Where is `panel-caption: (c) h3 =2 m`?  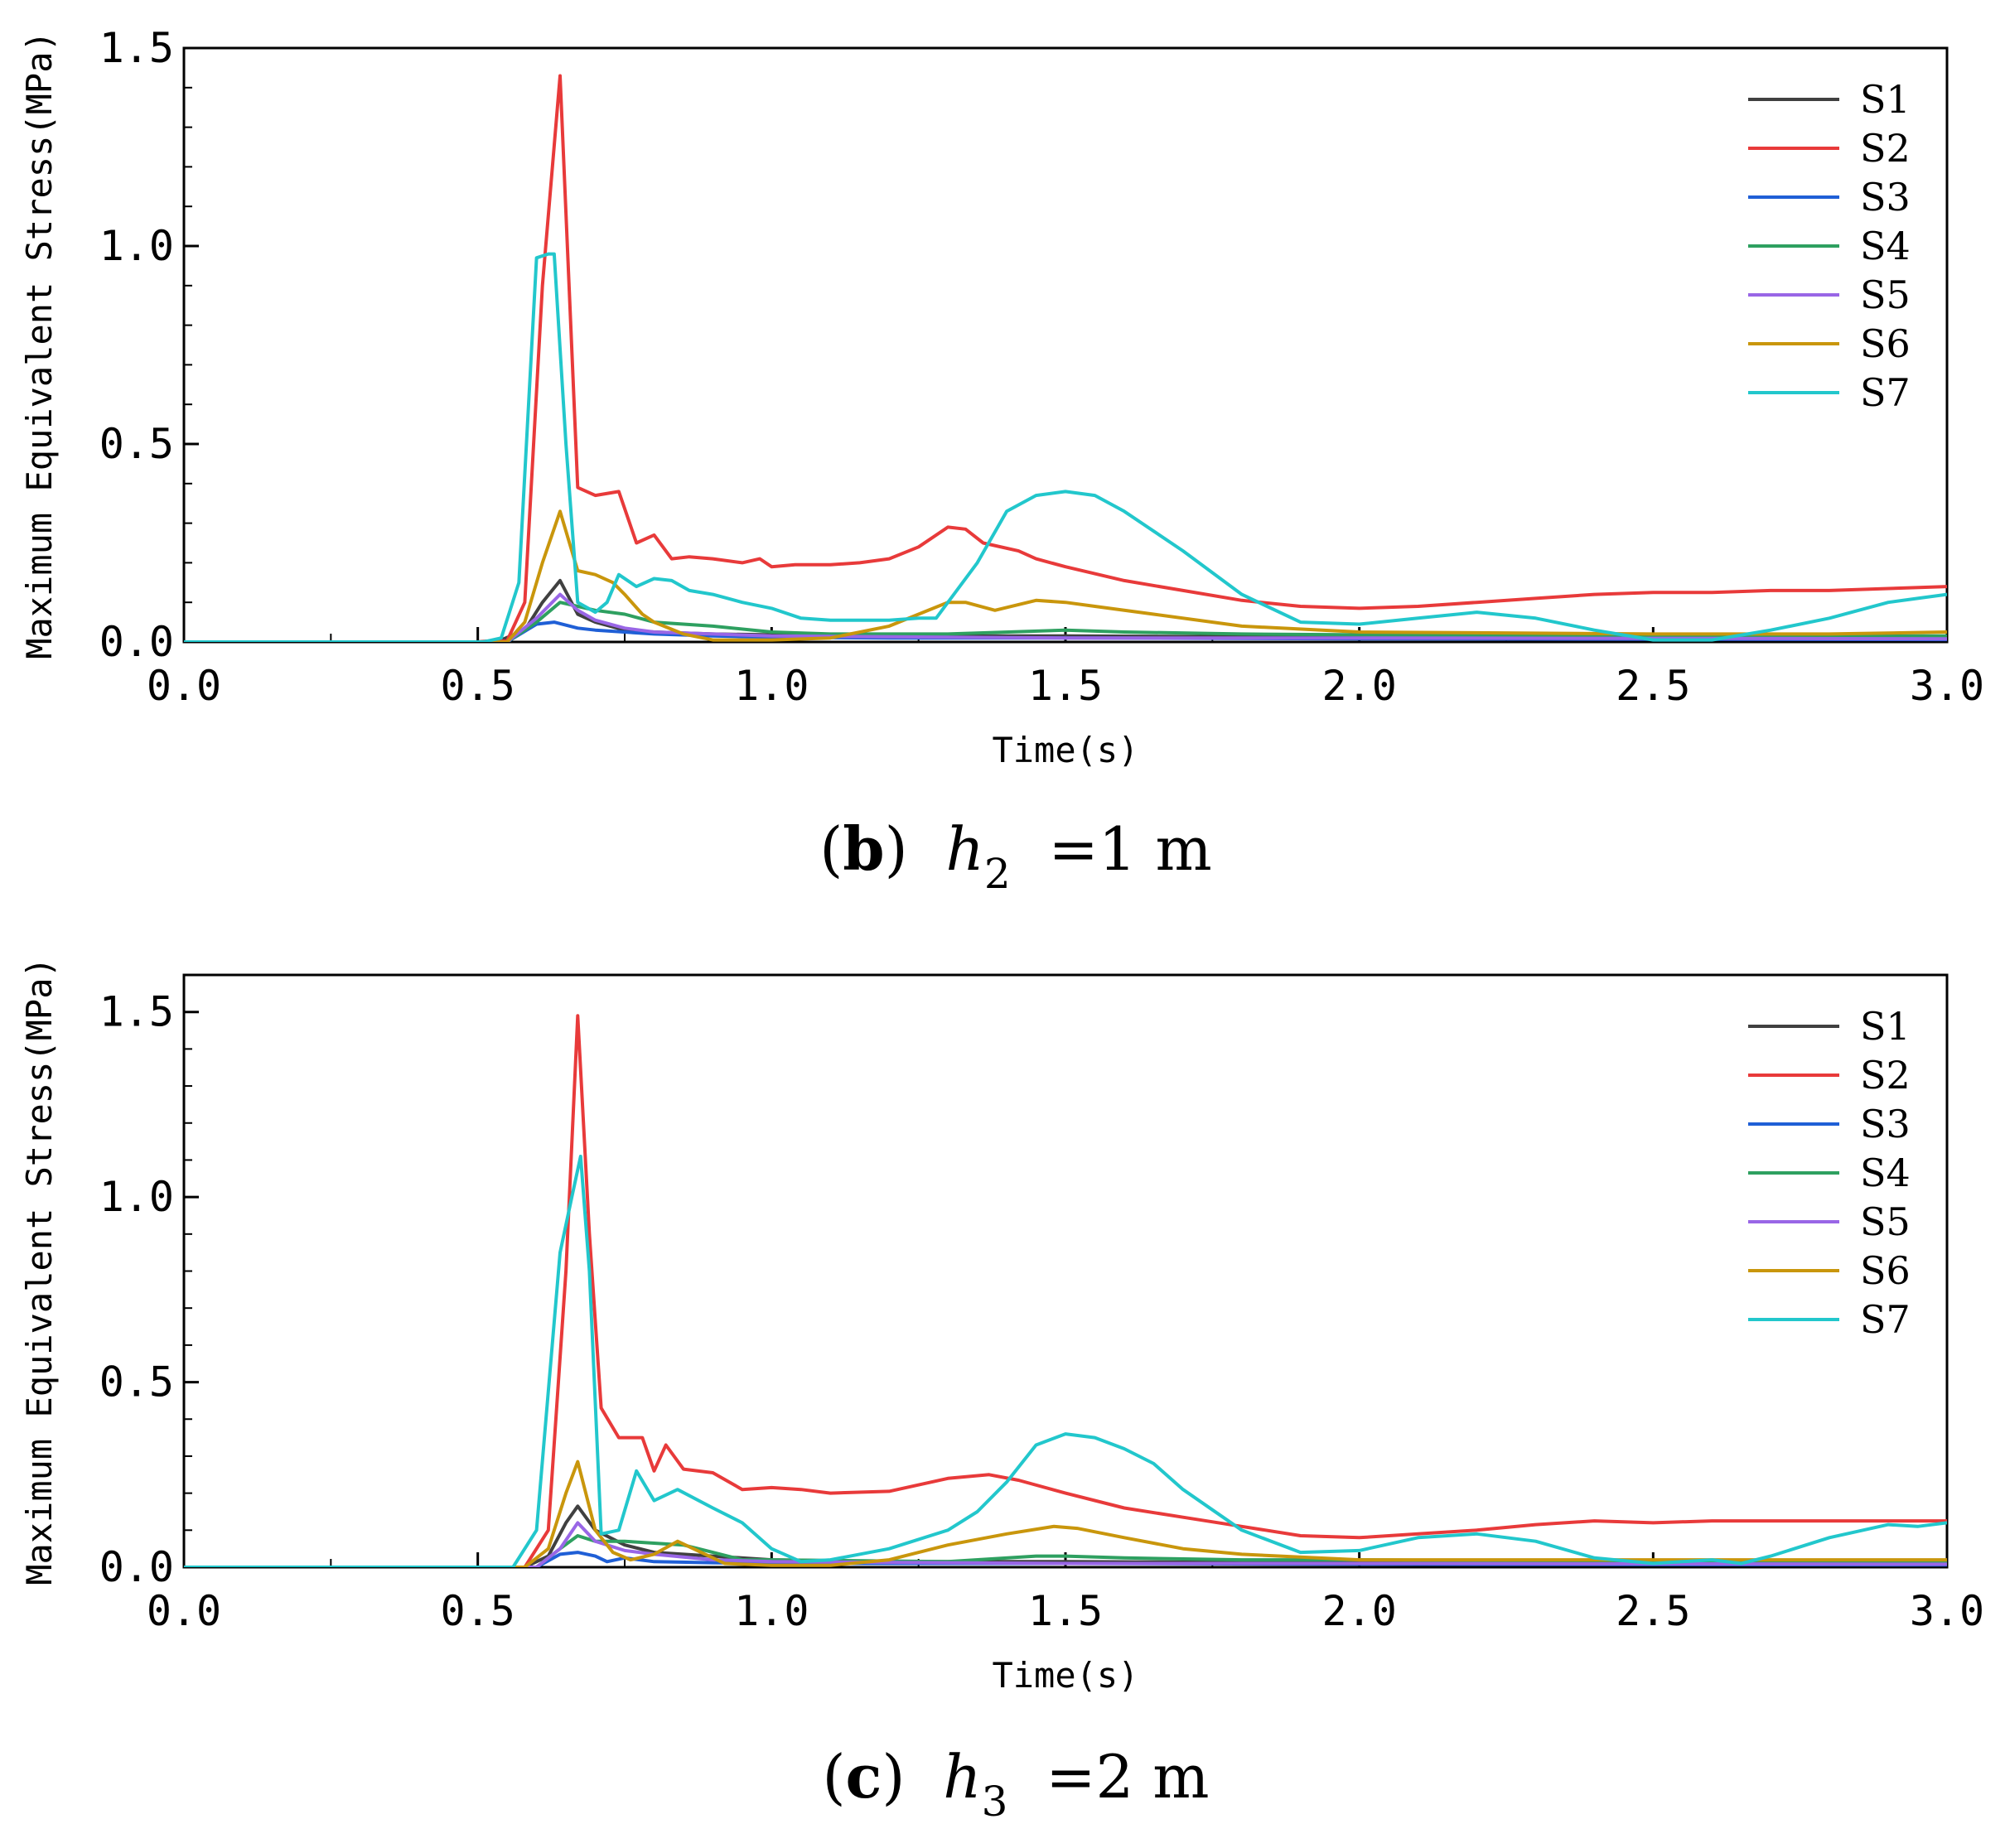 panel-caption: (c) h3 =2 m is located at coordinates (1015, 1783).